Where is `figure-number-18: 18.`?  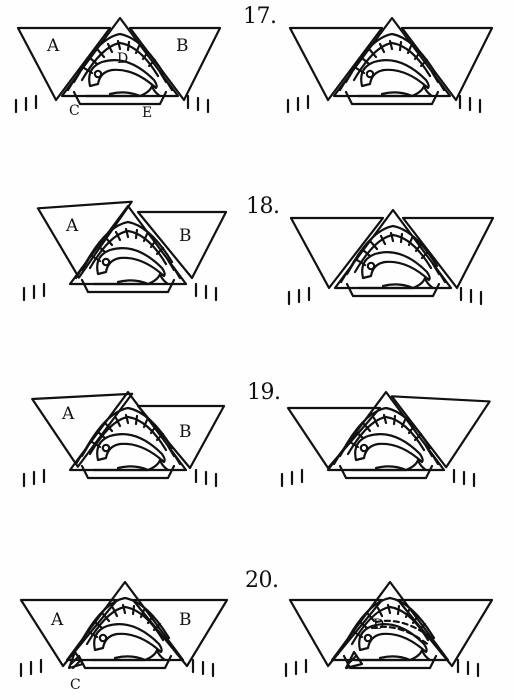
figure-number-18: 18. is located at coordinates (263, 206).